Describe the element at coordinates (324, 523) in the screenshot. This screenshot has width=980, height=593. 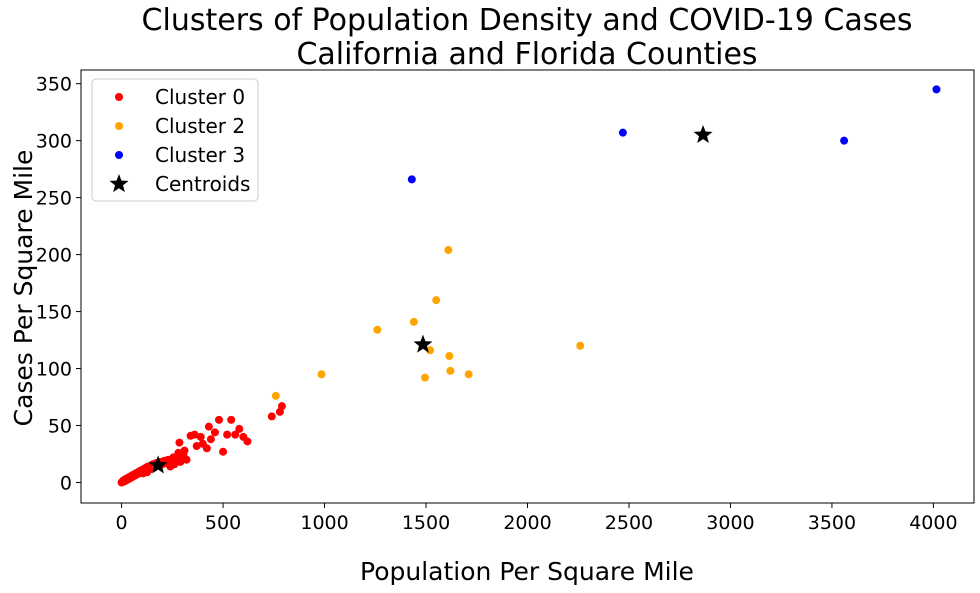
I see `x-tick-label: 1000` at that location.